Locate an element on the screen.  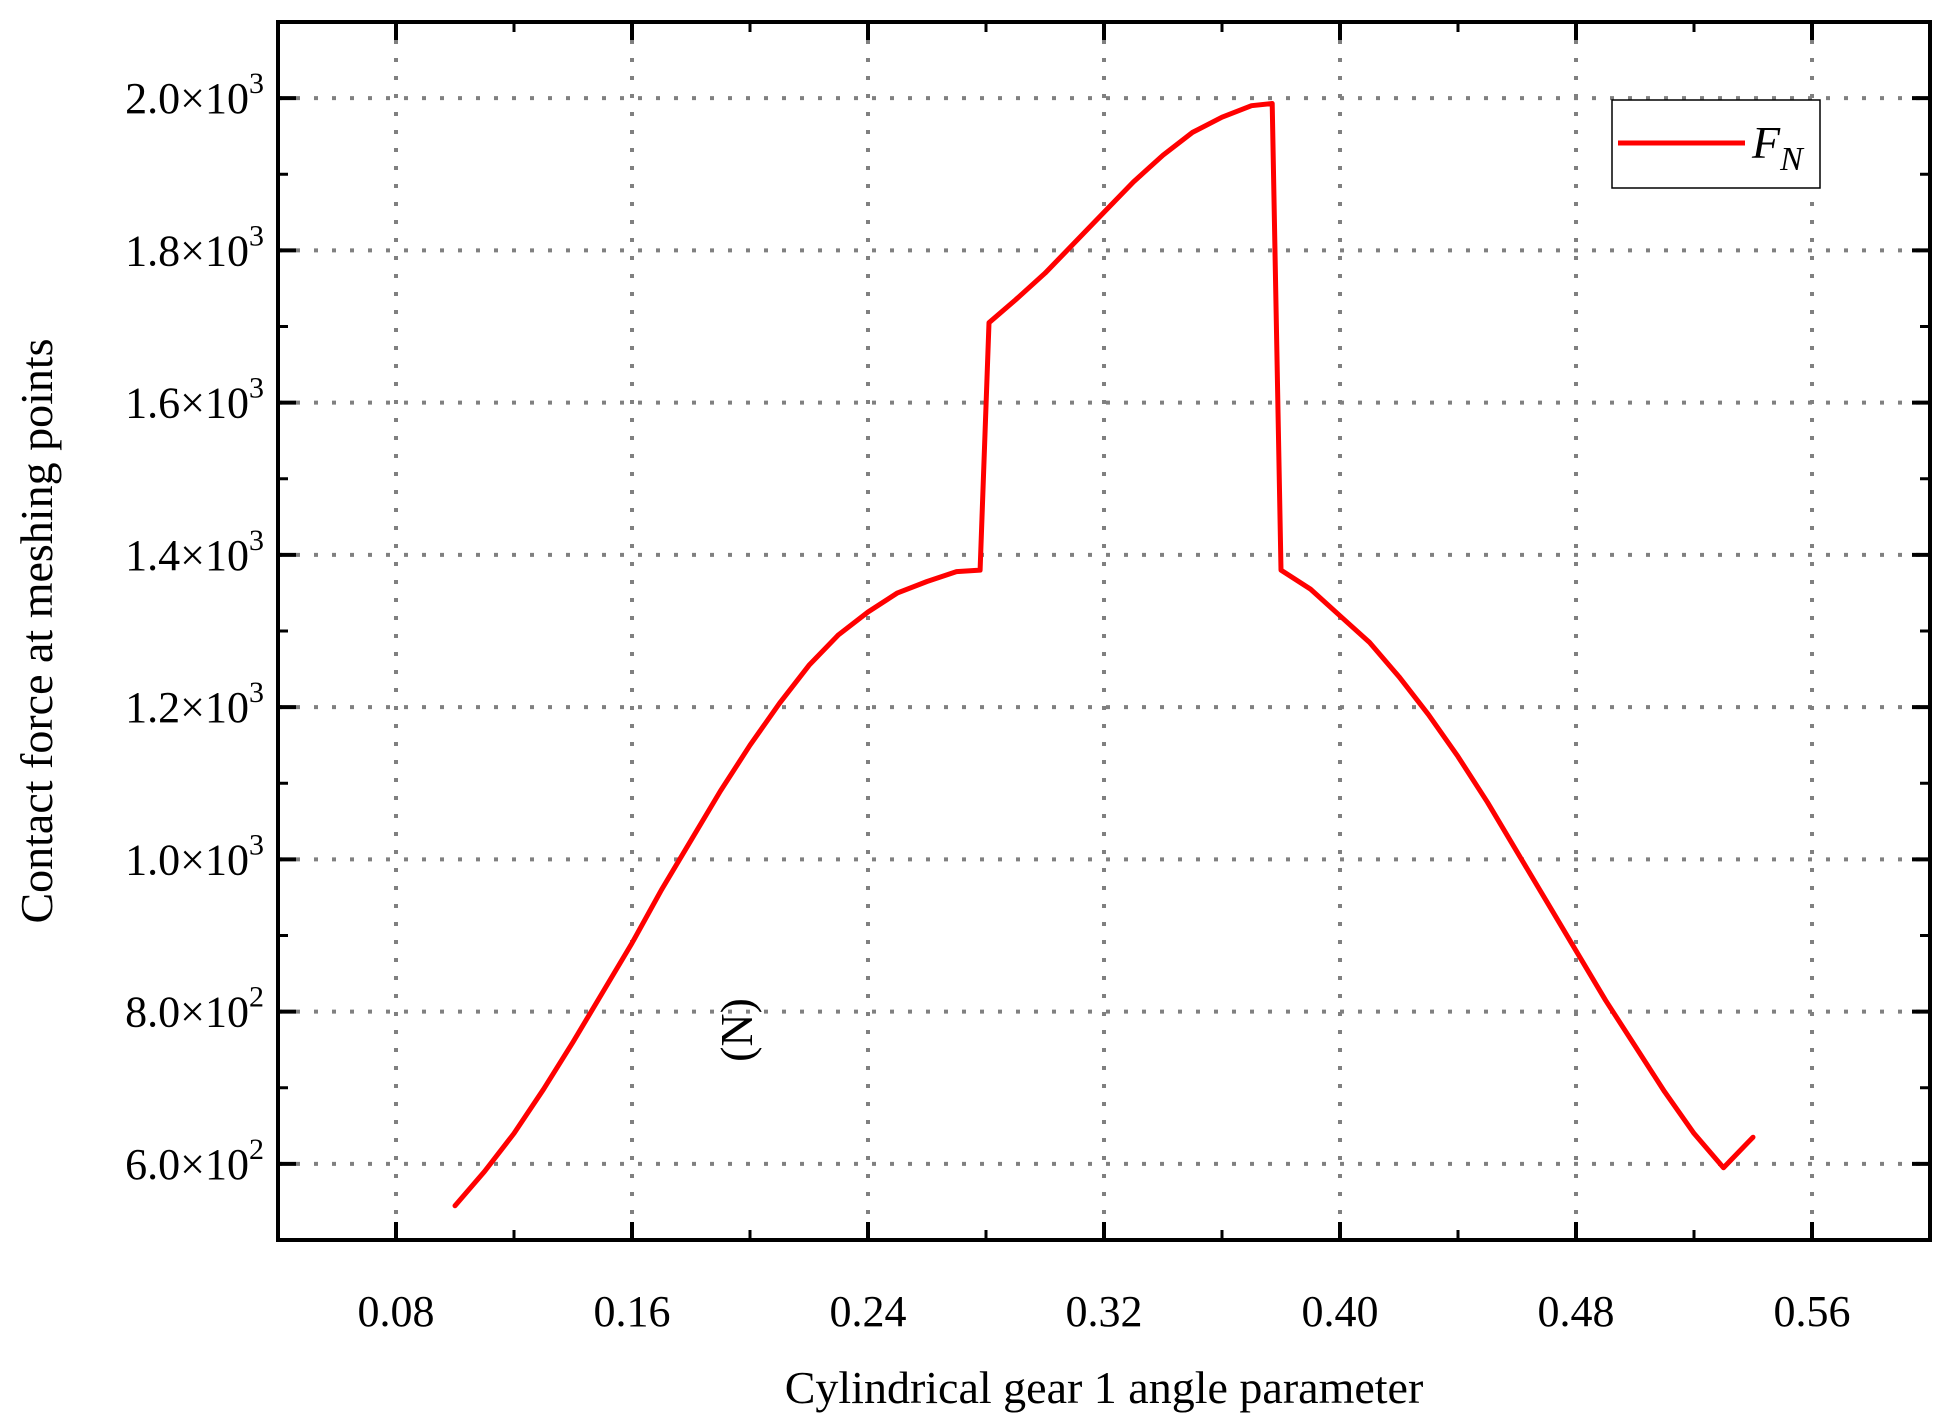
x-tick-label: 0.08 is located at coordinates (396, 1311).